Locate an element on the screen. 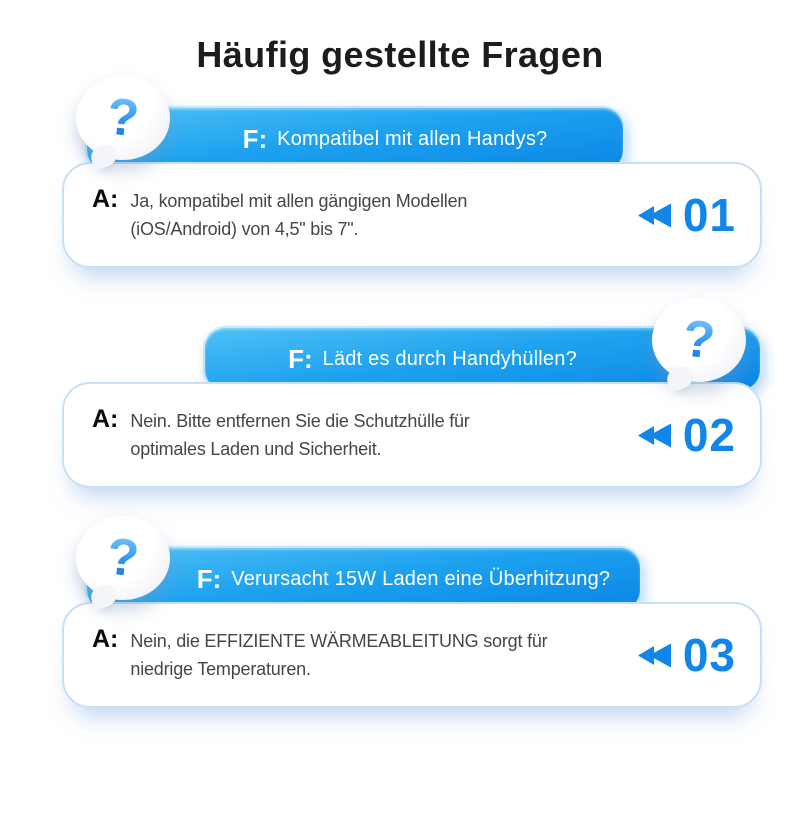  faq-number-badge: 01 is located at coordinates (686, 215).